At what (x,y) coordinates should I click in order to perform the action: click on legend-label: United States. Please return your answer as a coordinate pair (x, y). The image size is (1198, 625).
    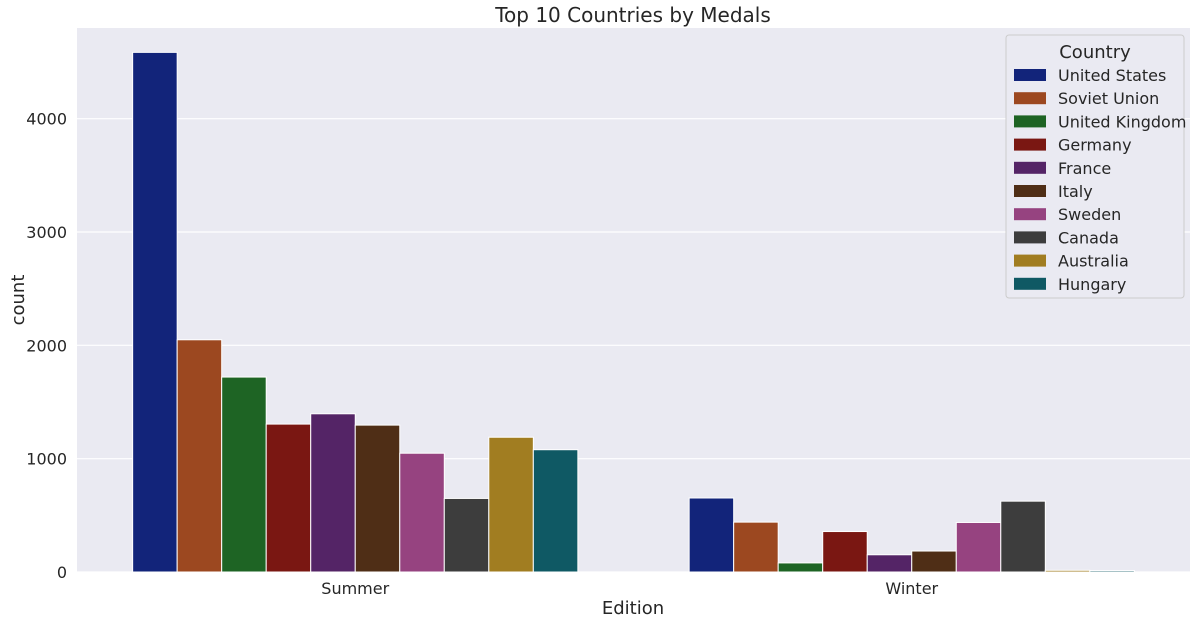
    Looking at the image, I should click on (1112, 75).